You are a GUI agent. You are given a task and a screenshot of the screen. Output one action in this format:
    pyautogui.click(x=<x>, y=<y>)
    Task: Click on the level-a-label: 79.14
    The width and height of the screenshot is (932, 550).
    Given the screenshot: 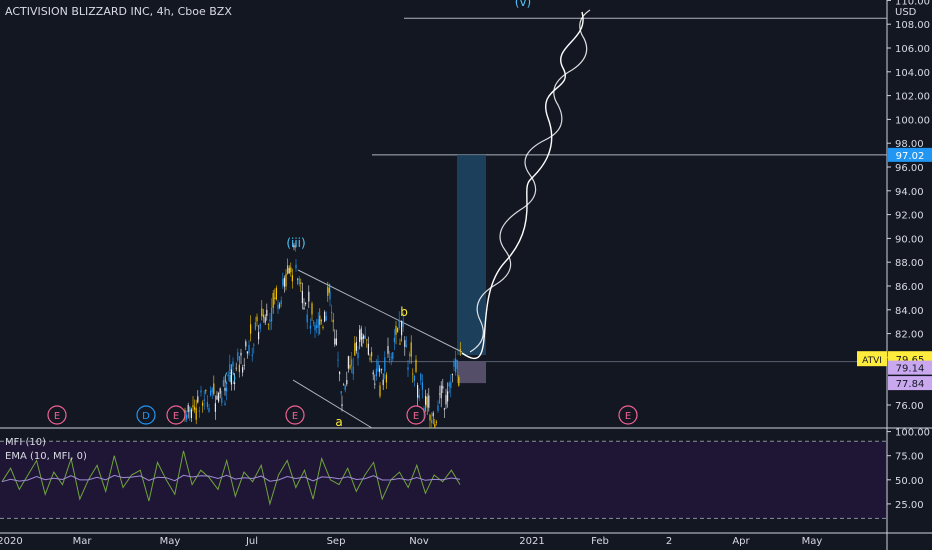 What is the action you would take?
    pyautogui.click(x=910, y=369)
    